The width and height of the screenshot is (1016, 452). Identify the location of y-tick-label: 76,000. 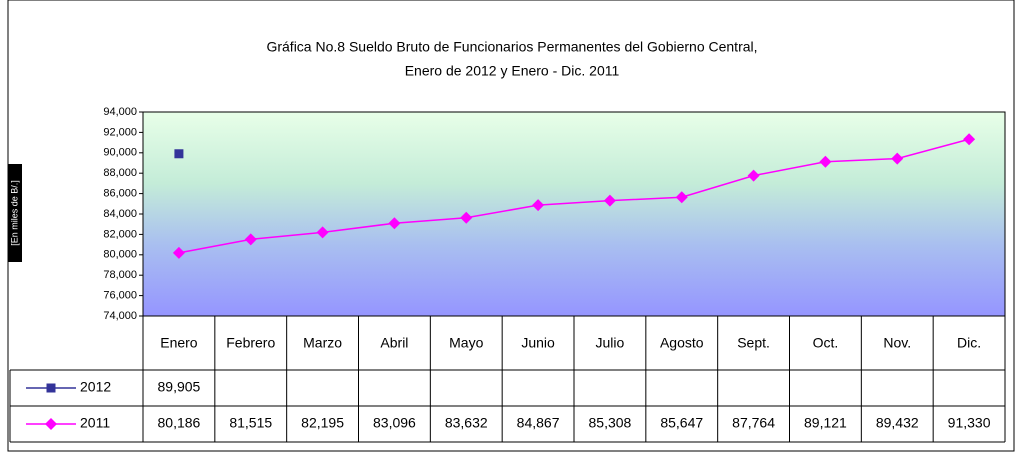
(120, 296).